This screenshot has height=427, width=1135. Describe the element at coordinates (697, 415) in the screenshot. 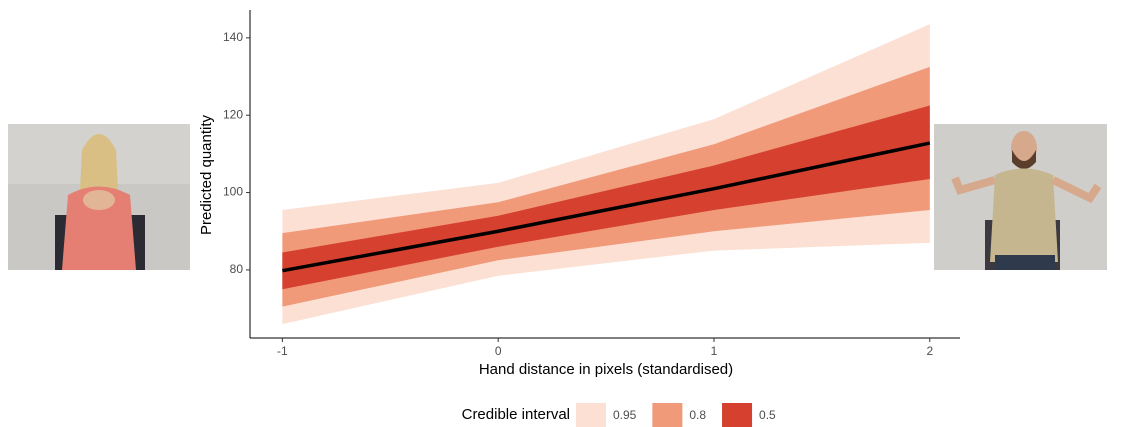

I see `legend-label: 0.8` at that location.